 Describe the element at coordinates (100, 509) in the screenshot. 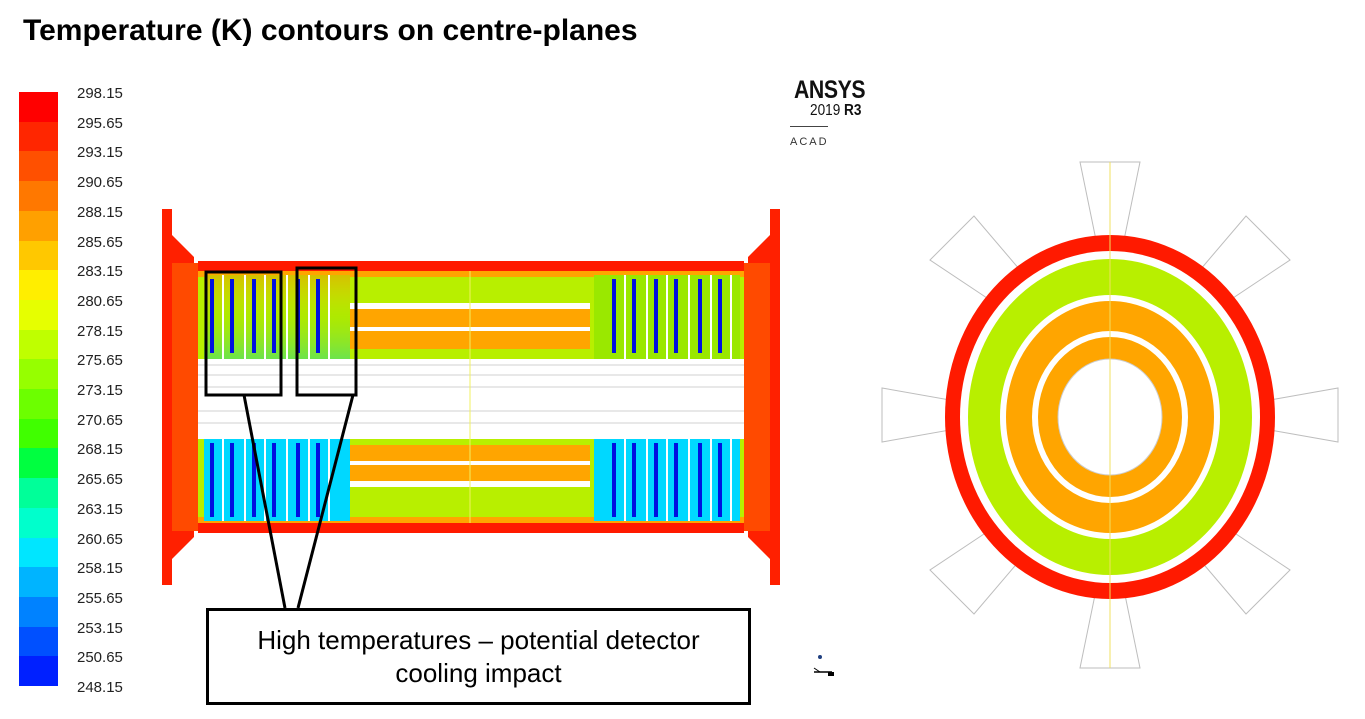

I see `colorbar-tick-label: 263.15` at that location.